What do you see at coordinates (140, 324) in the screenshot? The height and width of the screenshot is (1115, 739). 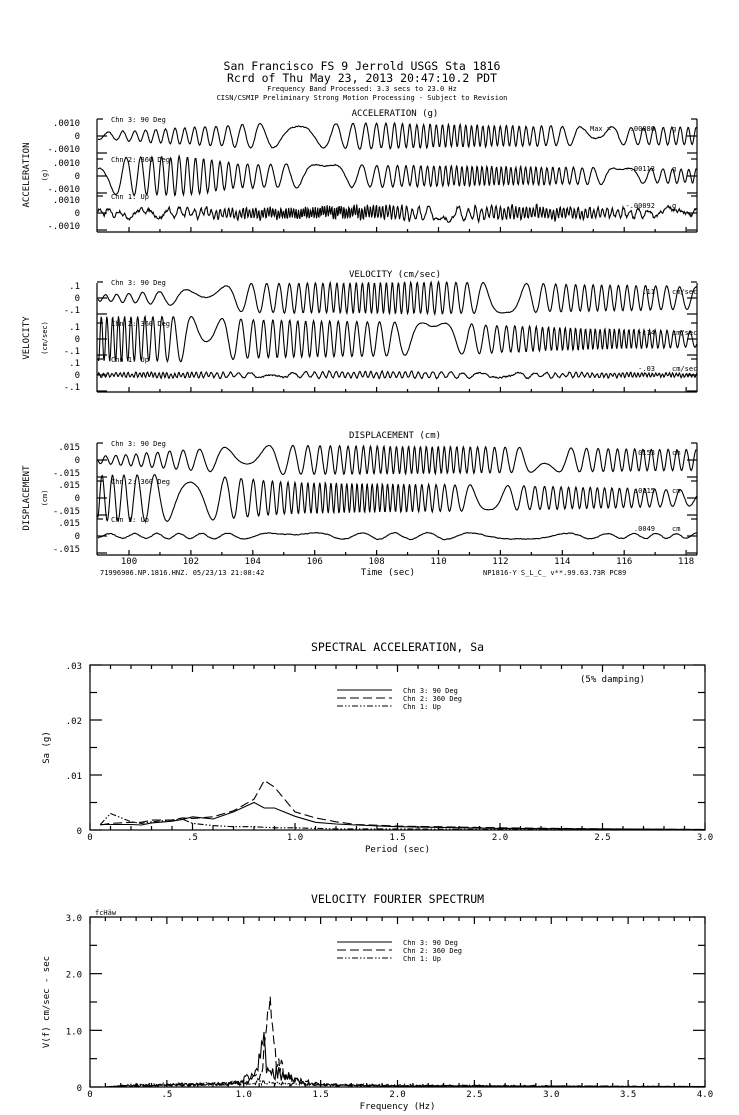 I see `channel-label: Chn 2: 360 Deg` at bounding box center [140, 324].